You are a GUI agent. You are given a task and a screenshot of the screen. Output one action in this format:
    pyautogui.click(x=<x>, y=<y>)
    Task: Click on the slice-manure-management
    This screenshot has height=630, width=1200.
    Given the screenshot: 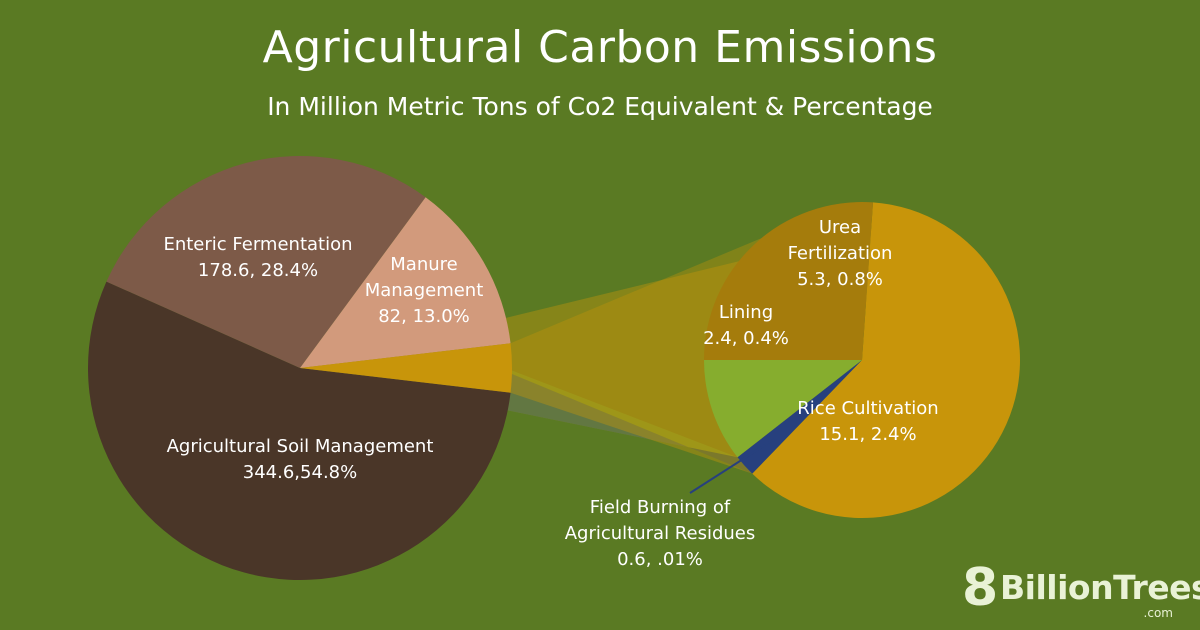 What is the action you would take?
    pyautogui.click(x=405, y=282)
    